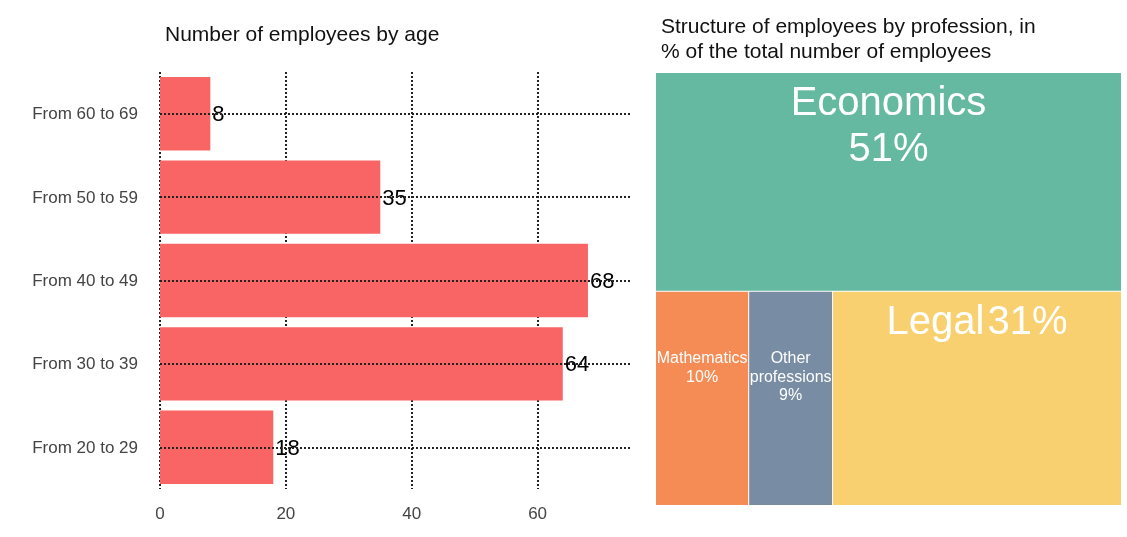 This screenshot has height=537, width=1127. Describe the element at coordinates (85, 447) in the screenshot. I see `y-tick-label: From 20 to 29` at that location.